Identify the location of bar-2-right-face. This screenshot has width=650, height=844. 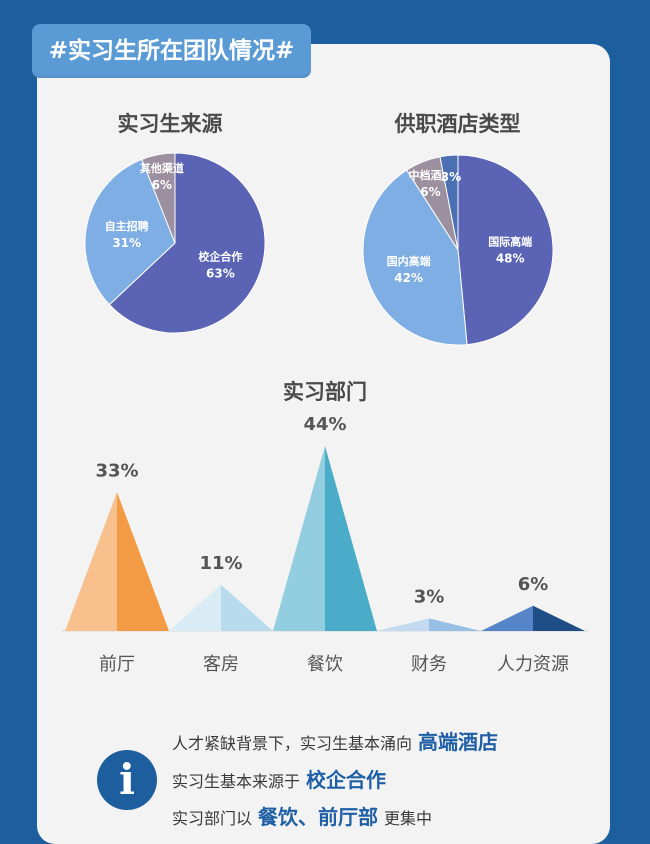
(351, 538).